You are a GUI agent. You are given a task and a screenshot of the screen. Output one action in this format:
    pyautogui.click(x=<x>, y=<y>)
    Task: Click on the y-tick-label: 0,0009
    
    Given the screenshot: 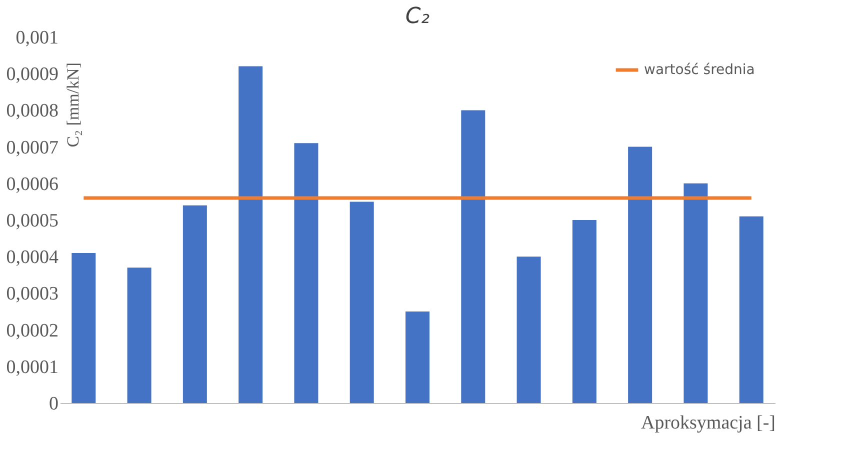 What is the action you would take?
    pyautogui.click(x=32, y=75)
    